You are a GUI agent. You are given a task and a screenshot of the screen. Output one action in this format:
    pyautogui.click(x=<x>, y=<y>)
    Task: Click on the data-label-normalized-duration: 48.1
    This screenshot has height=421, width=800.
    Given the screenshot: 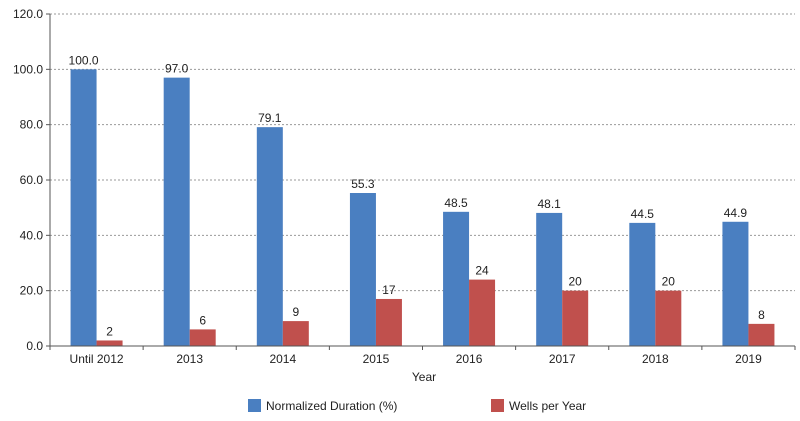 What is the action you would take?
    pyautogui.click(x=550, y=204)
    